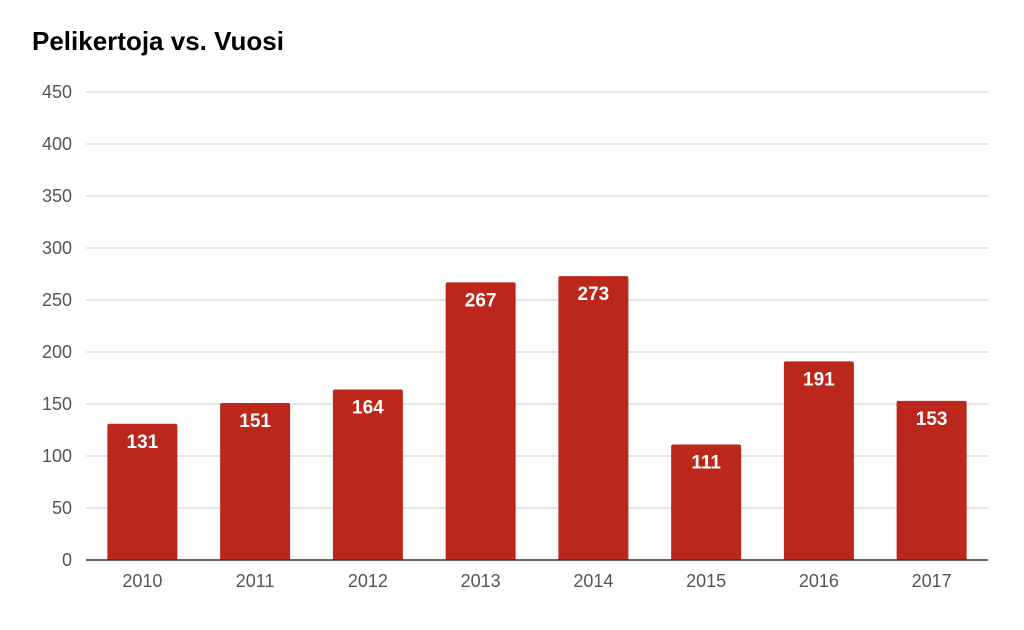  Describe the element at coordinates (706, 463) in the screenshot. I see `bar-value-label: 111` at that location.